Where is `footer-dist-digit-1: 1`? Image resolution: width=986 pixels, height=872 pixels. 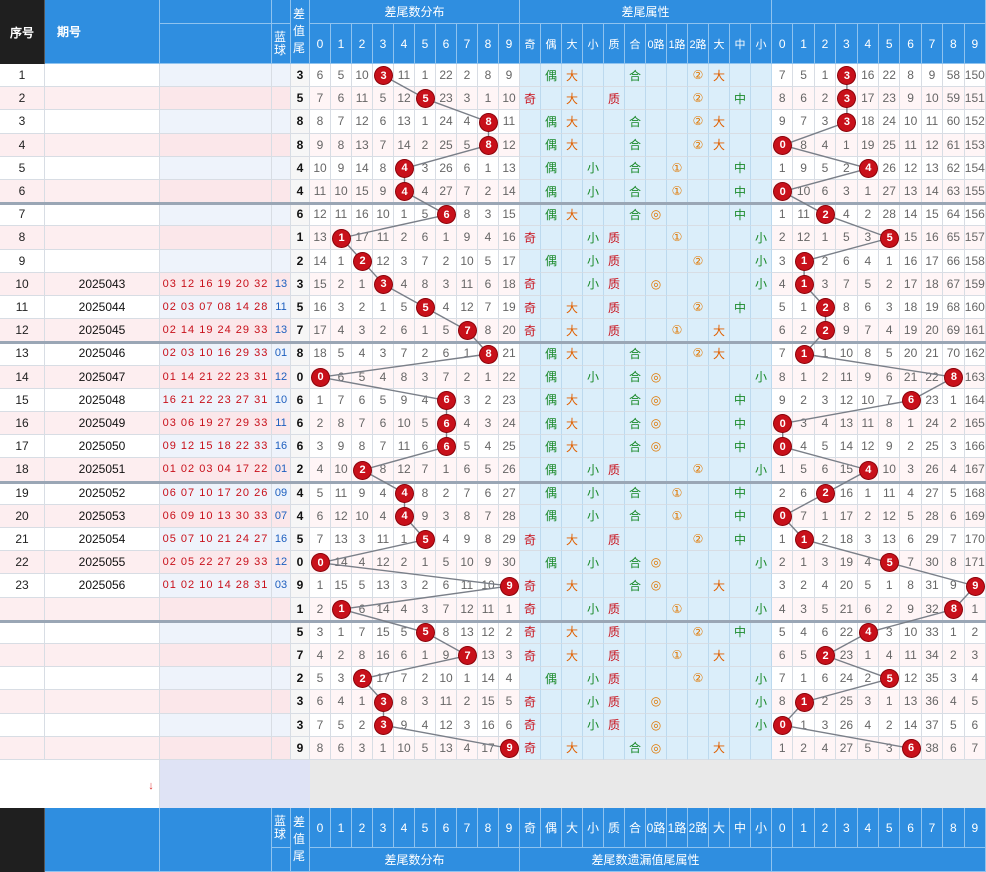
footer-dist-digit-1: 1 is located at coordinates (341, 828).